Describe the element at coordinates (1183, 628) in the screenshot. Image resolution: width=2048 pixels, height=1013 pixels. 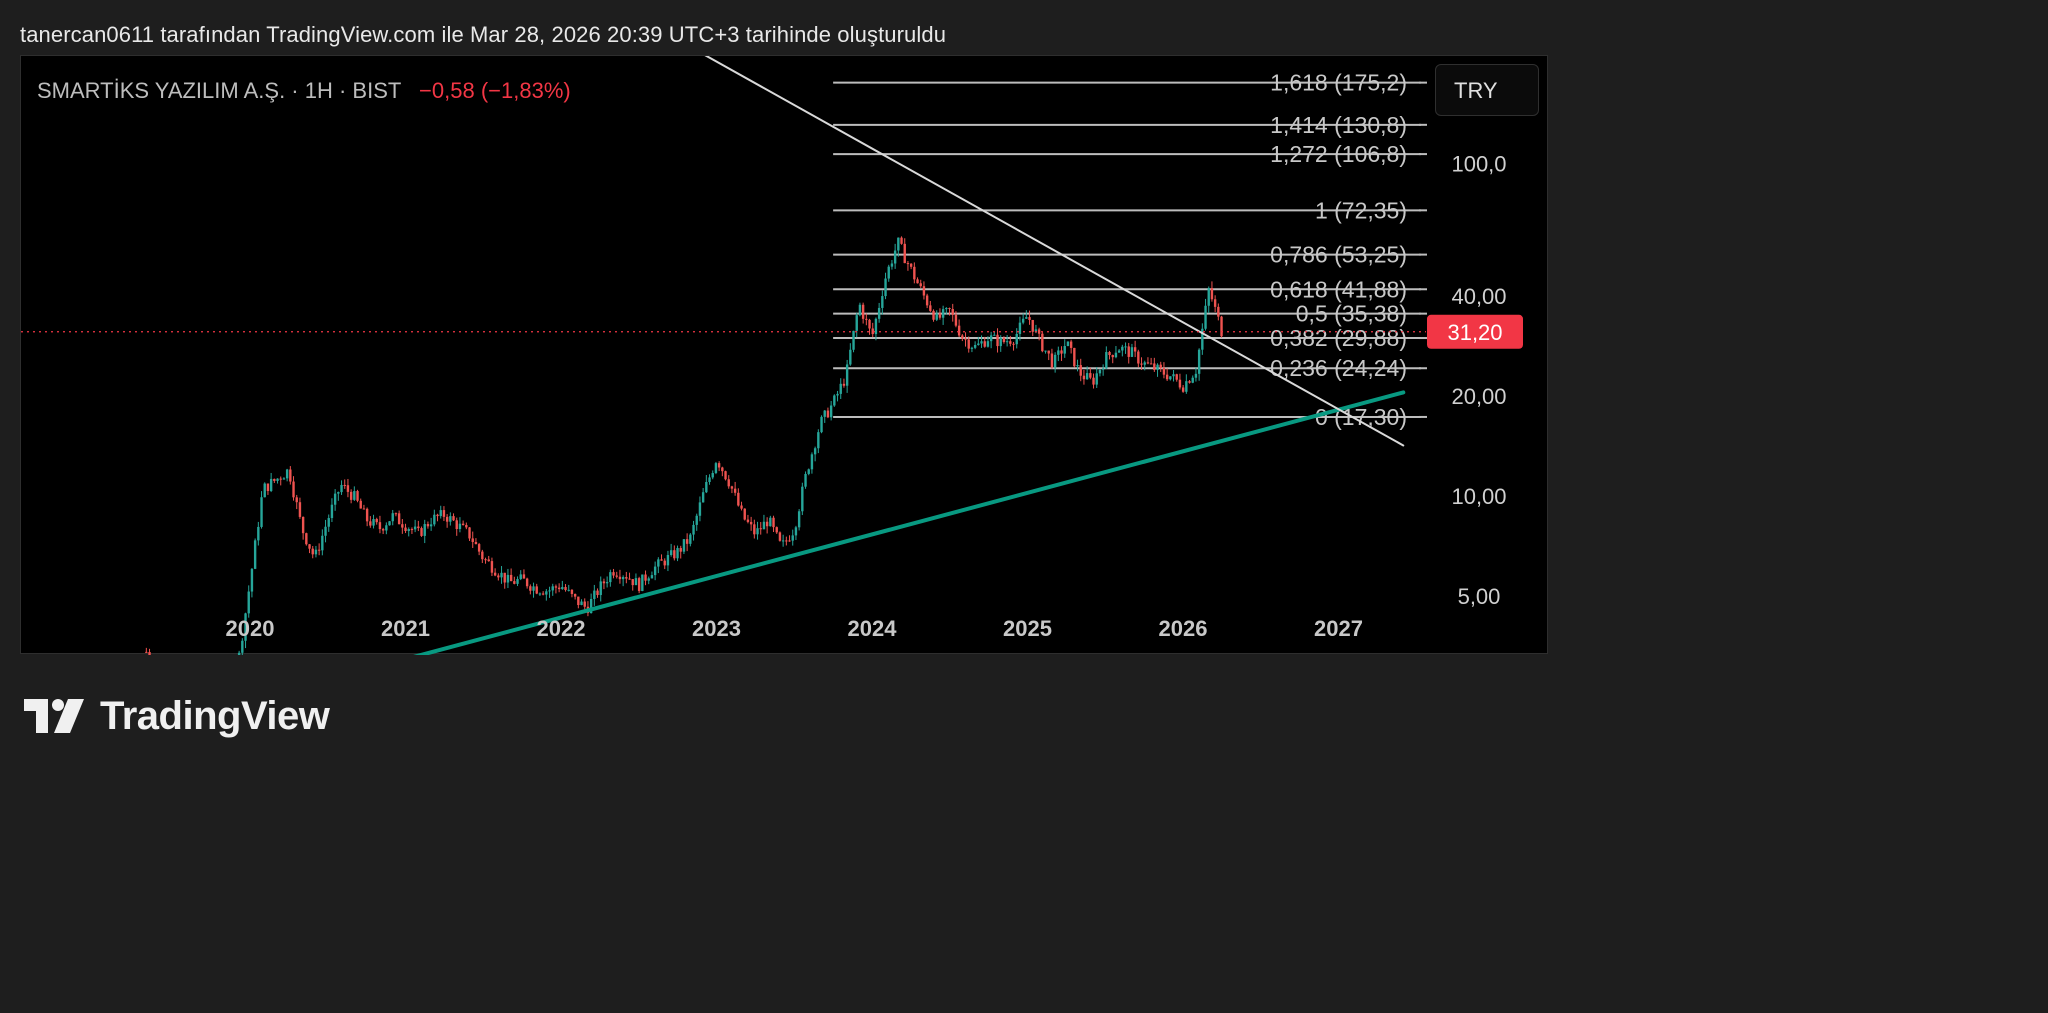
I see `time-axis-label: 2026` at that location.